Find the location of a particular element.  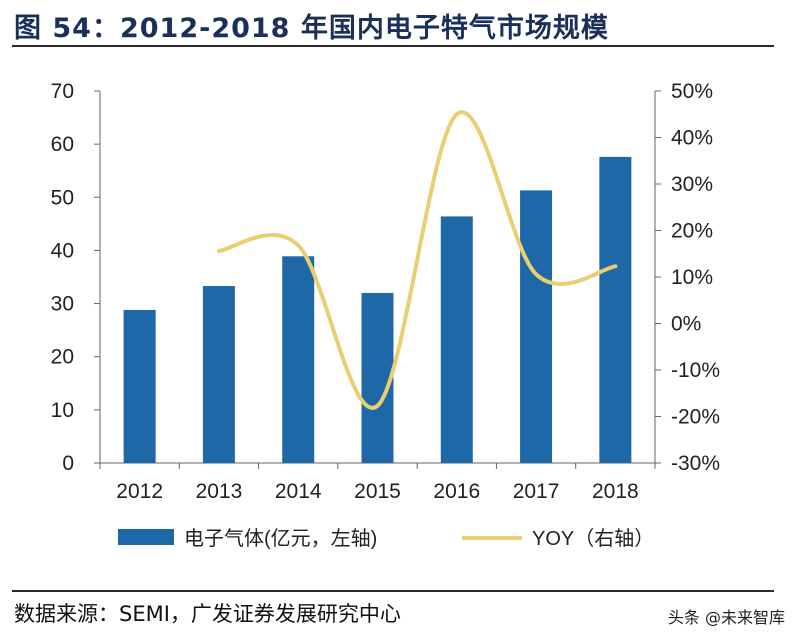

bar-2013 is located at coordinates (218, 374).